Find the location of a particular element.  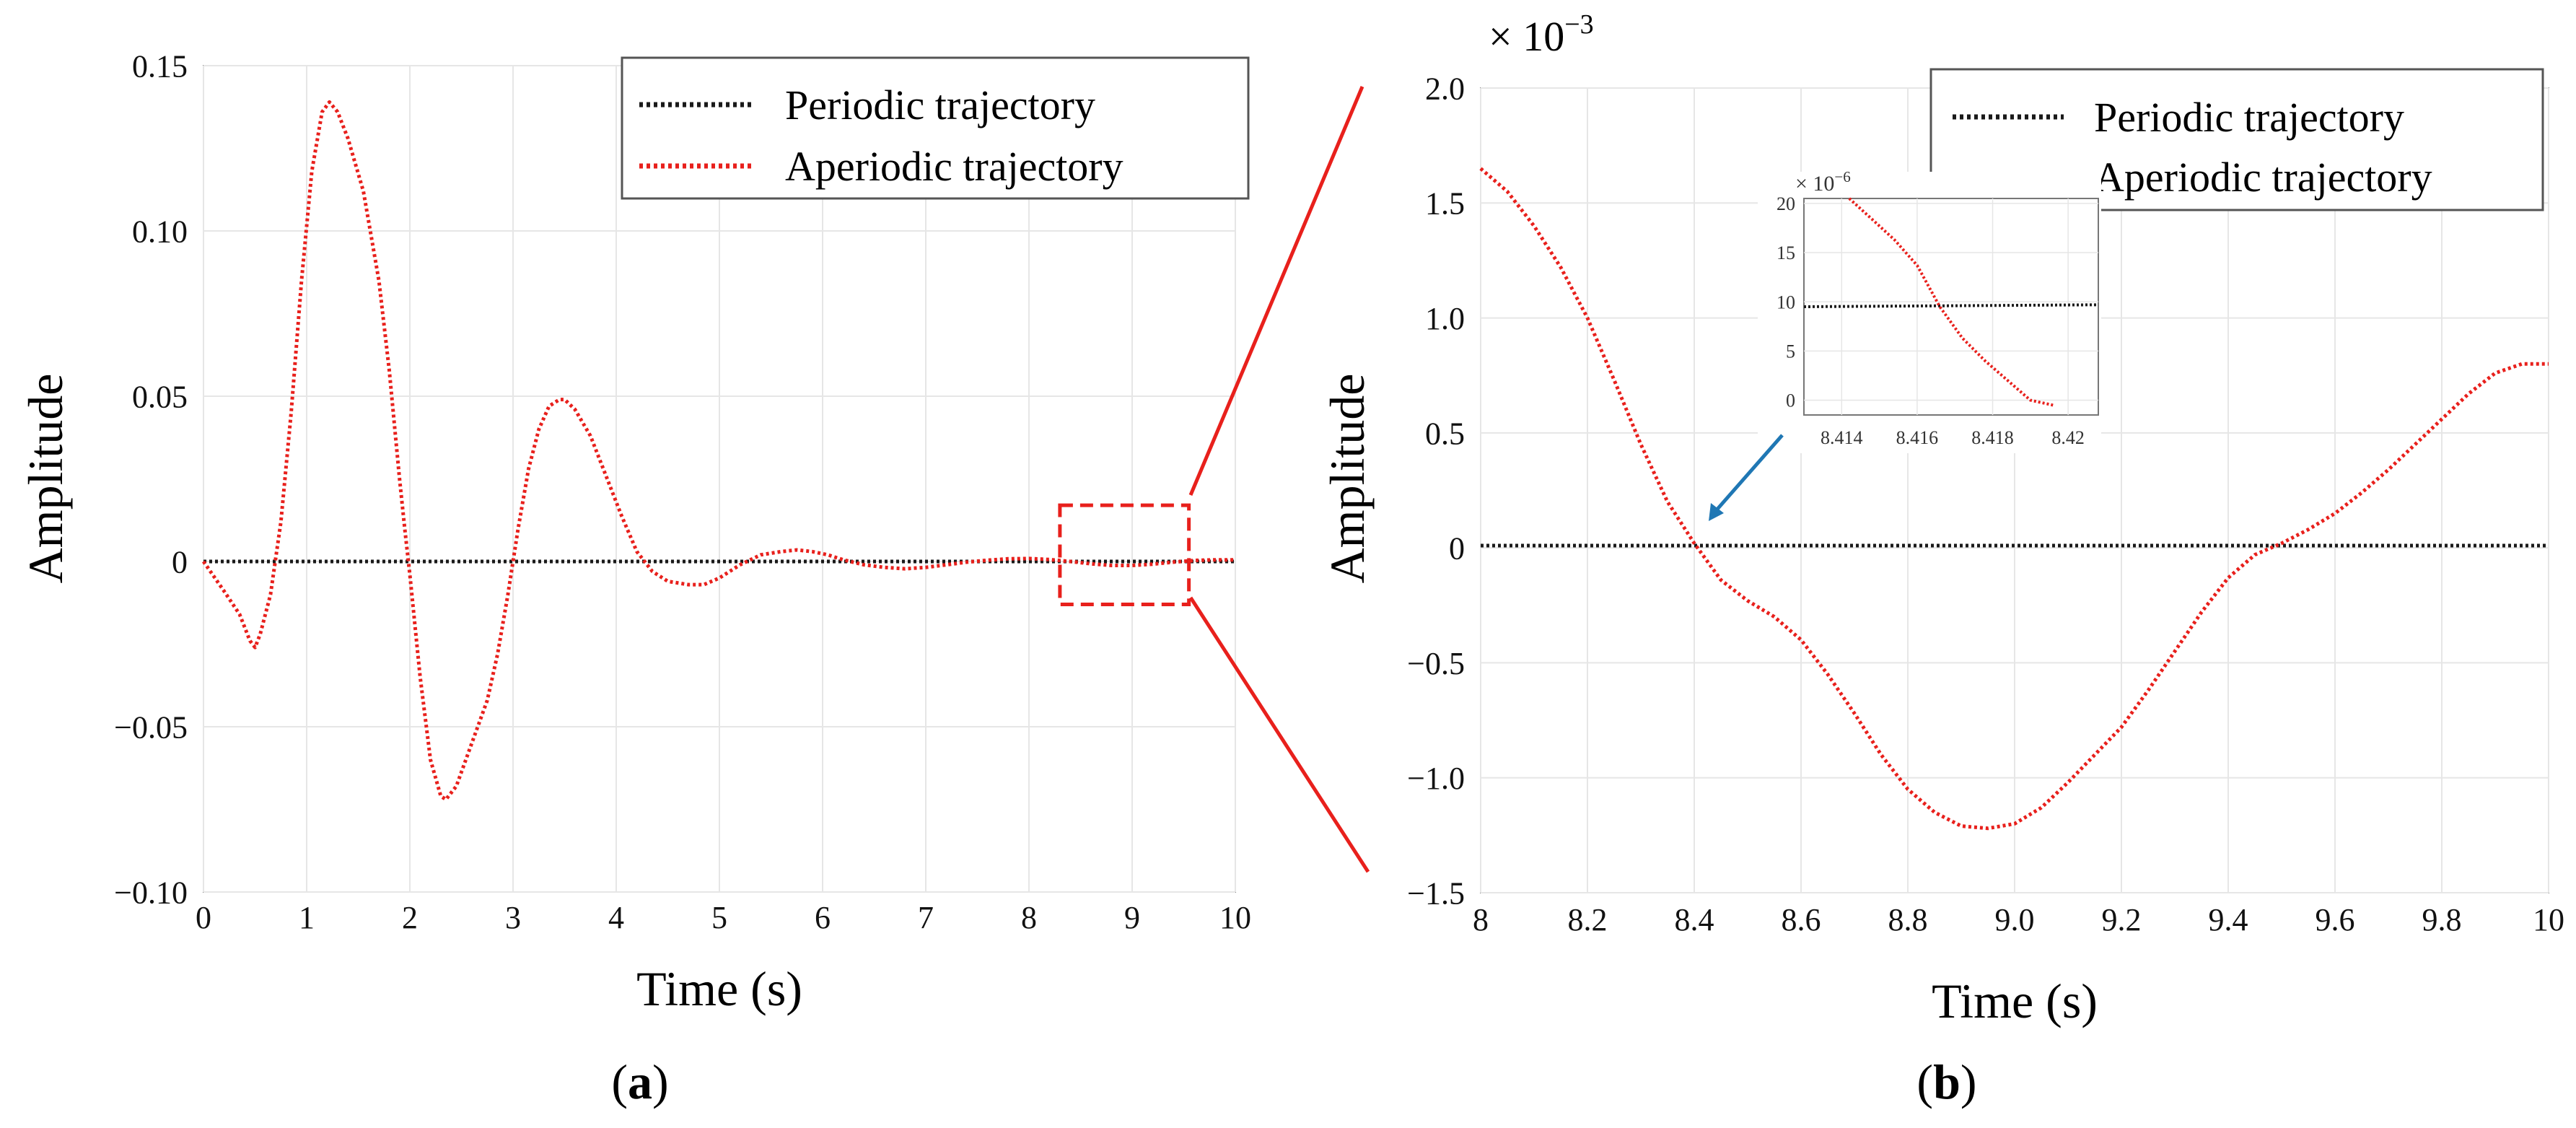

x-tick-label: 8.42 is located at coordinates (2068, 438).